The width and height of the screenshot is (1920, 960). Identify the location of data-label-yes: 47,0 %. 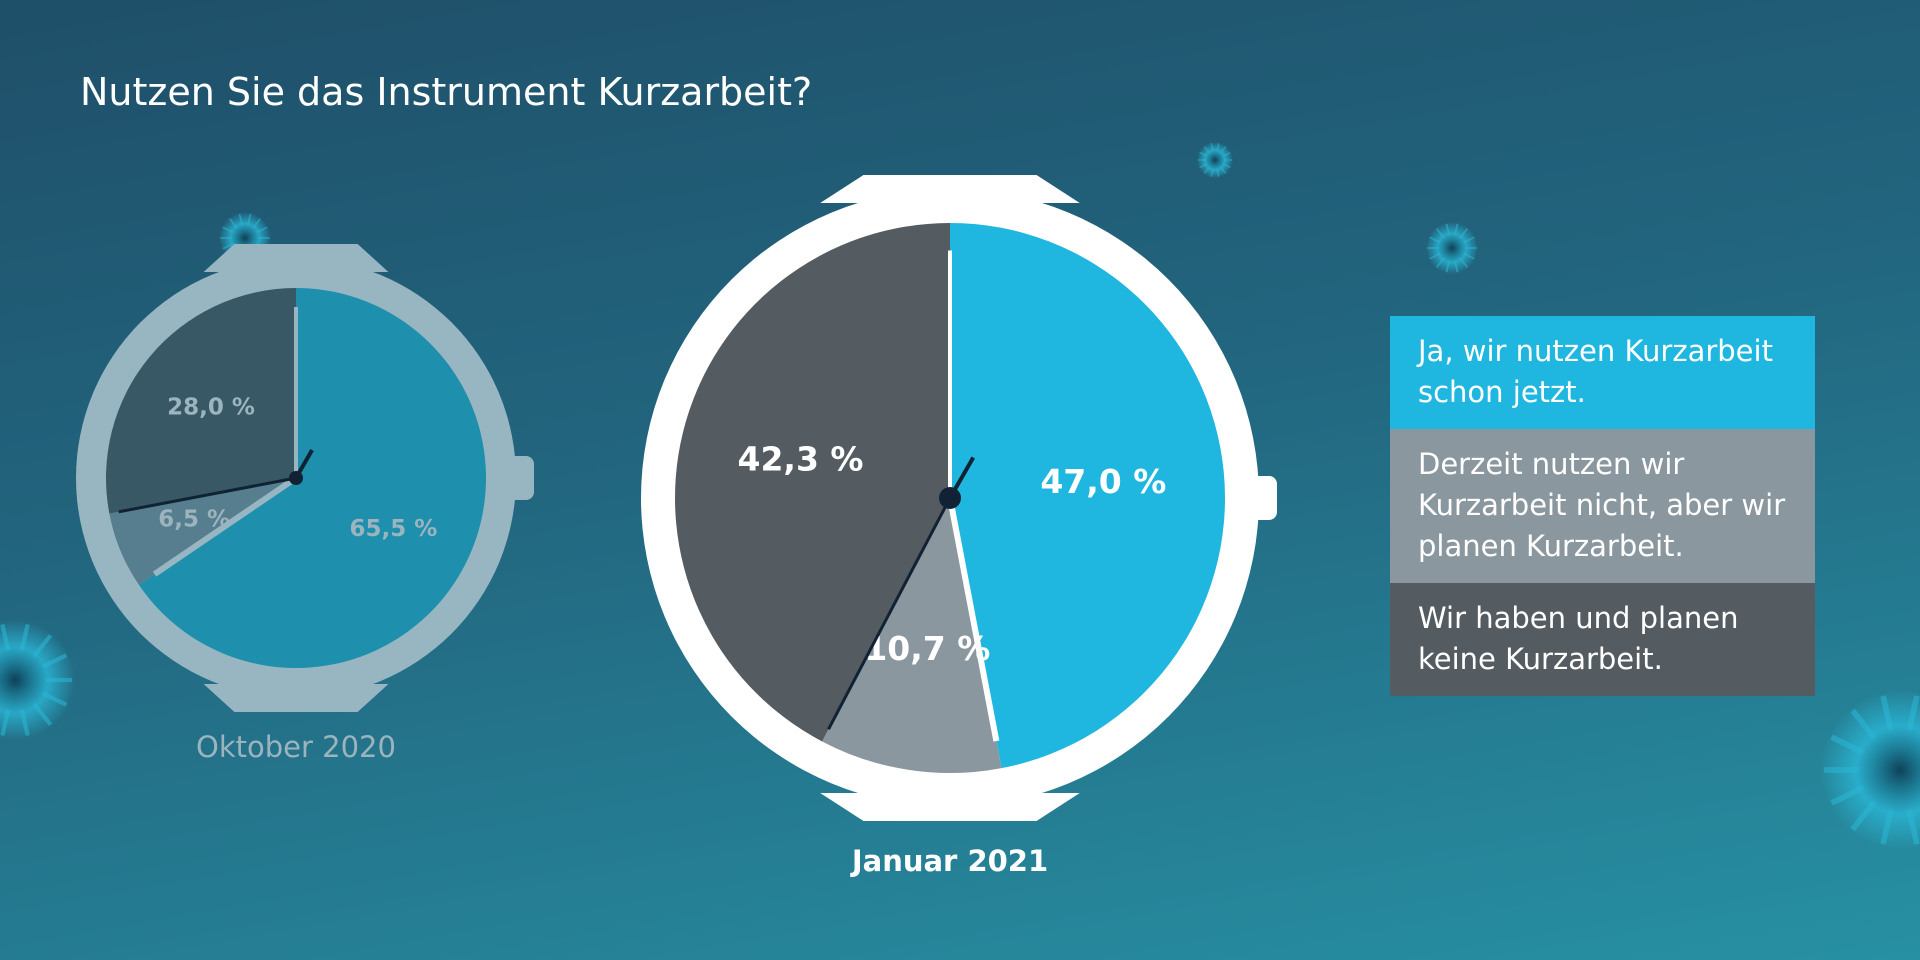
(1103, 481).